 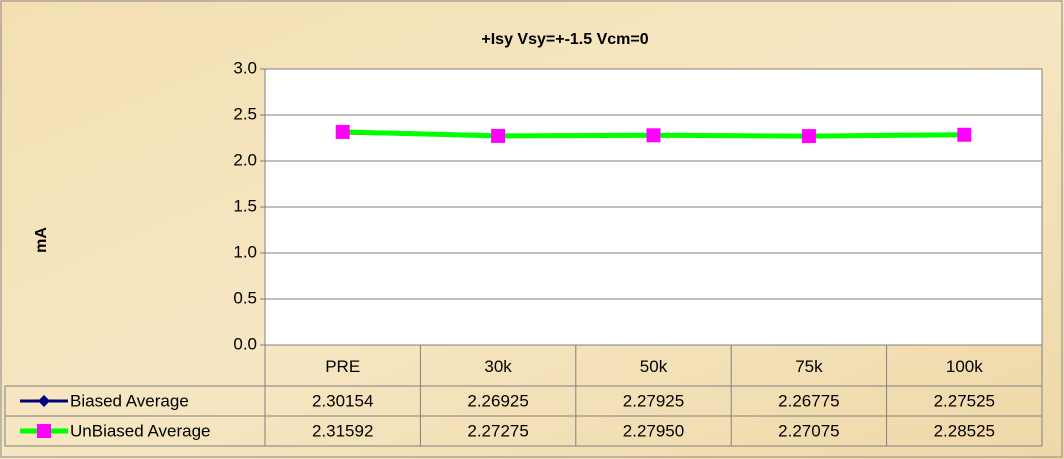 What do you see at coordinates (809, 366) in the screenshot?
I see `x-tick-label: 75k` at bounding box center [809, 366].